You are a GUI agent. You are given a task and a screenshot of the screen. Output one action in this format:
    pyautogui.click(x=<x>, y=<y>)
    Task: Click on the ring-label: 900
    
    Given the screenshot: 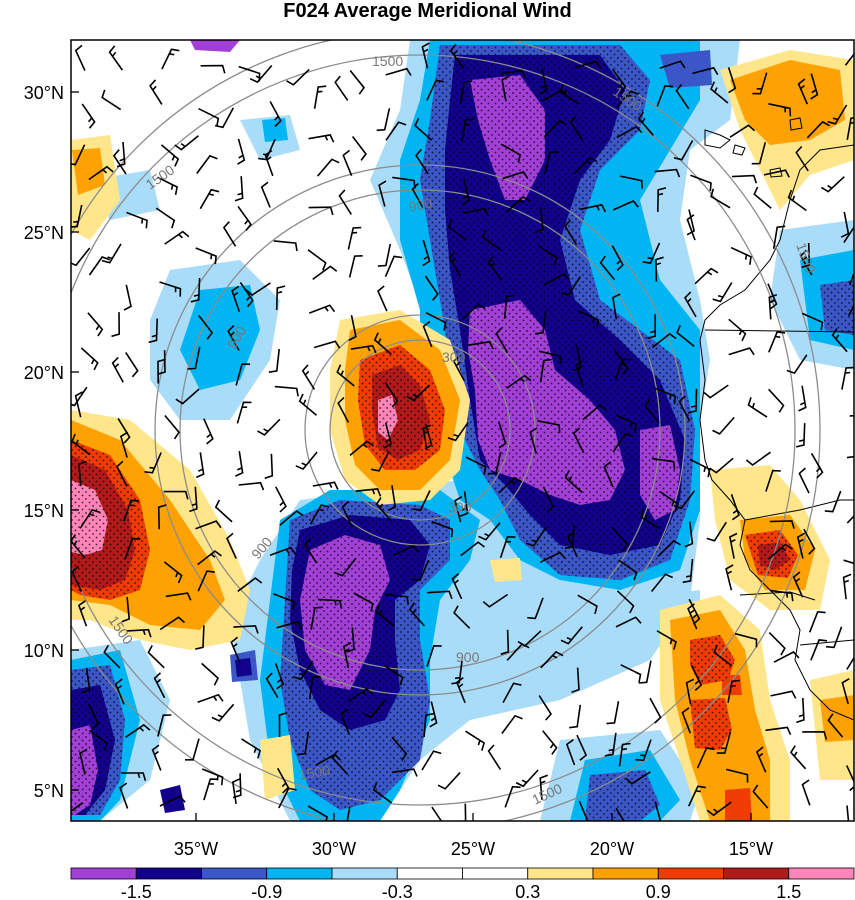 What is the action you would take?
    pyautogui.click(x=468, y=657)
    